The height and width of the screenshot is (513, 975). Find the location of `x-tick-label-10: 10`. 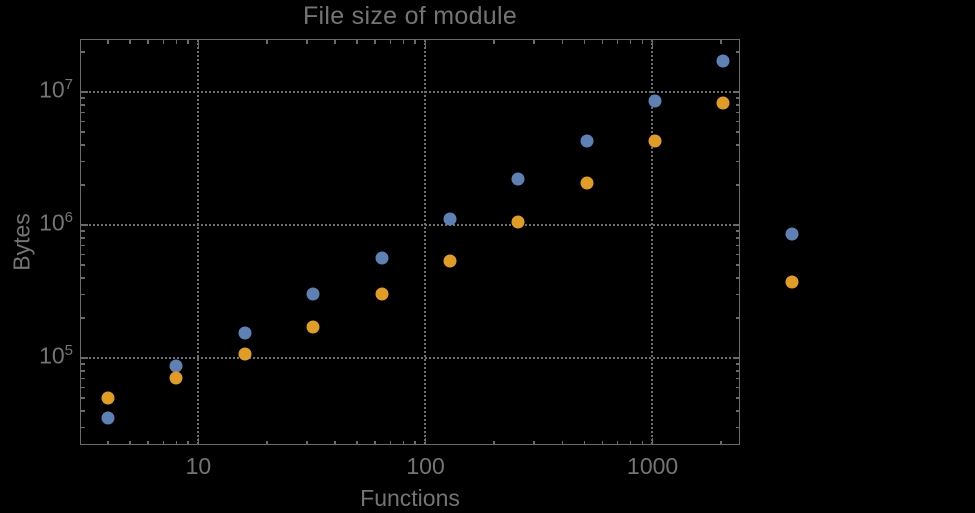

x-tick-label-10: 10 is located at coordinates (198, 466).